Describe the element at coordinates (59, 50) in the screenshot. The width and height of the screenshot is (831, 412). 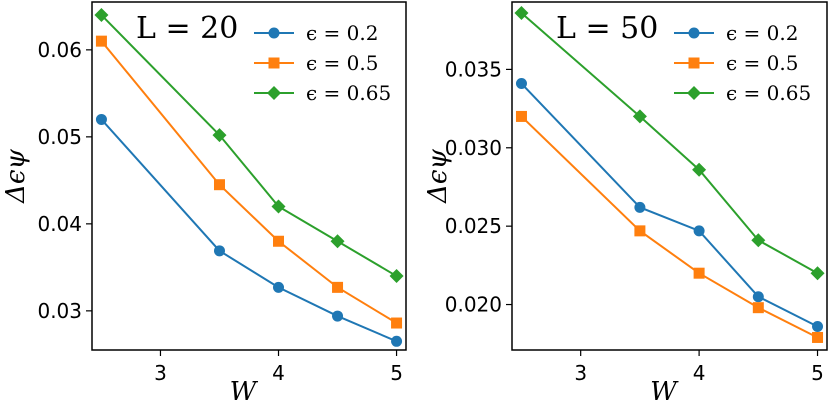
I see `y-tick-label: 0.06` at that location.